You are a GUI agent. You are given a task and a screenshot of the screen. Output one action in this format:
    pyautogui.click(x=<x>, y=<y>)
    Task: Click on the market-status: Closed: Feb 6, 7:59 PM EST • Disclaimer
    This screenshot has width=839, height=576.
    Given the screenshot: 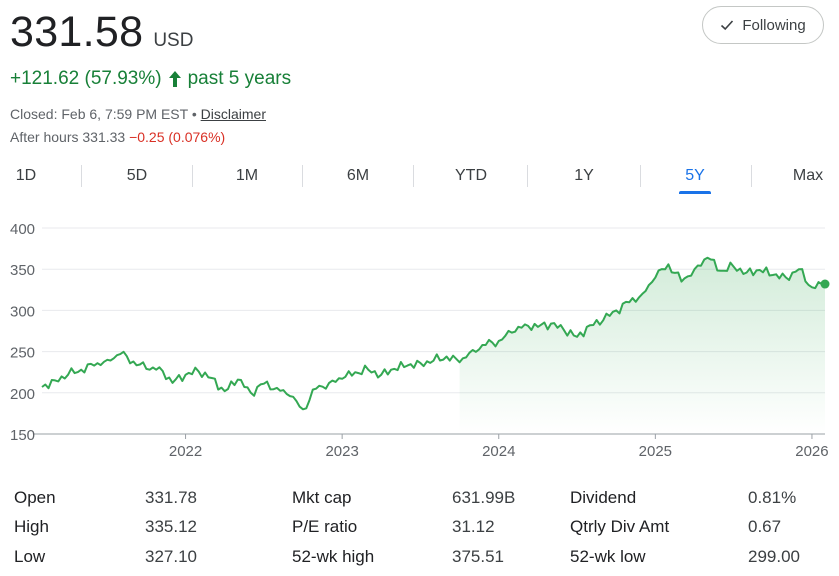 What is the action you would take?
    pyautogui.click(x=138, y=114)
    